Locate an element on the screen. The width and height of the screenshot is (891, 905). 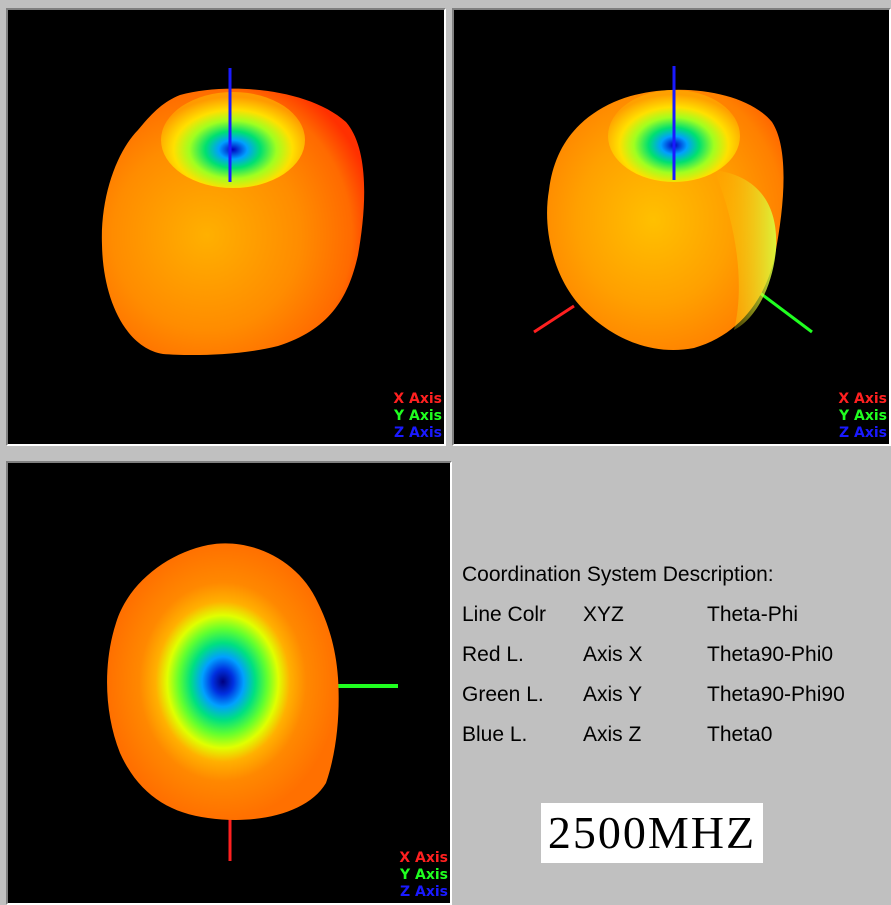
description-title: Coordination System Description: is located at coordinates (618, 574).